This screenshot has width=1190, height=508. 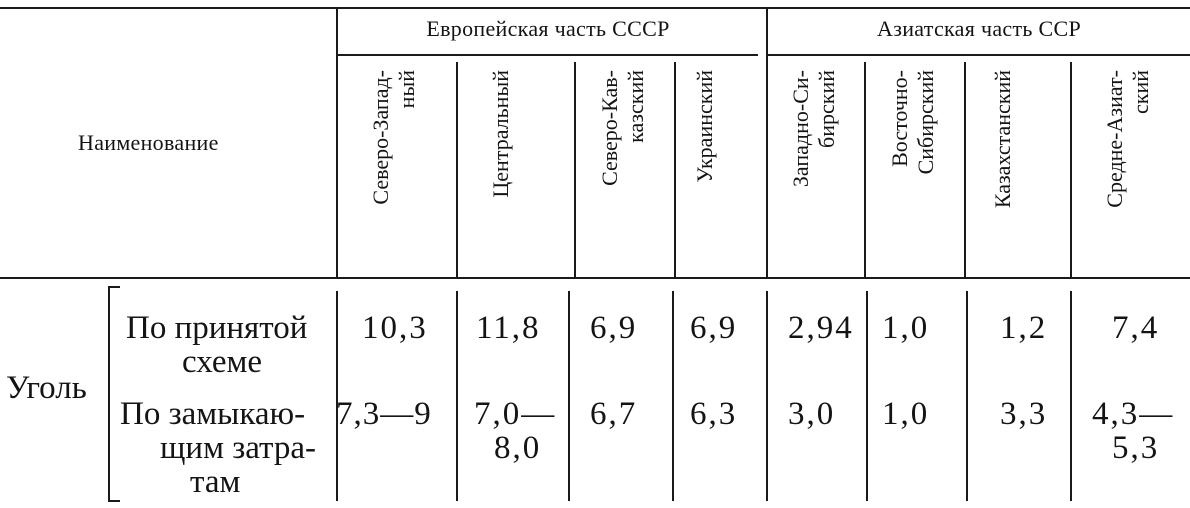 What do you see at coordinates (384, 414) in the screenshot?
I see `table-cell: 7,3—9` at bounding box center [384, 414].